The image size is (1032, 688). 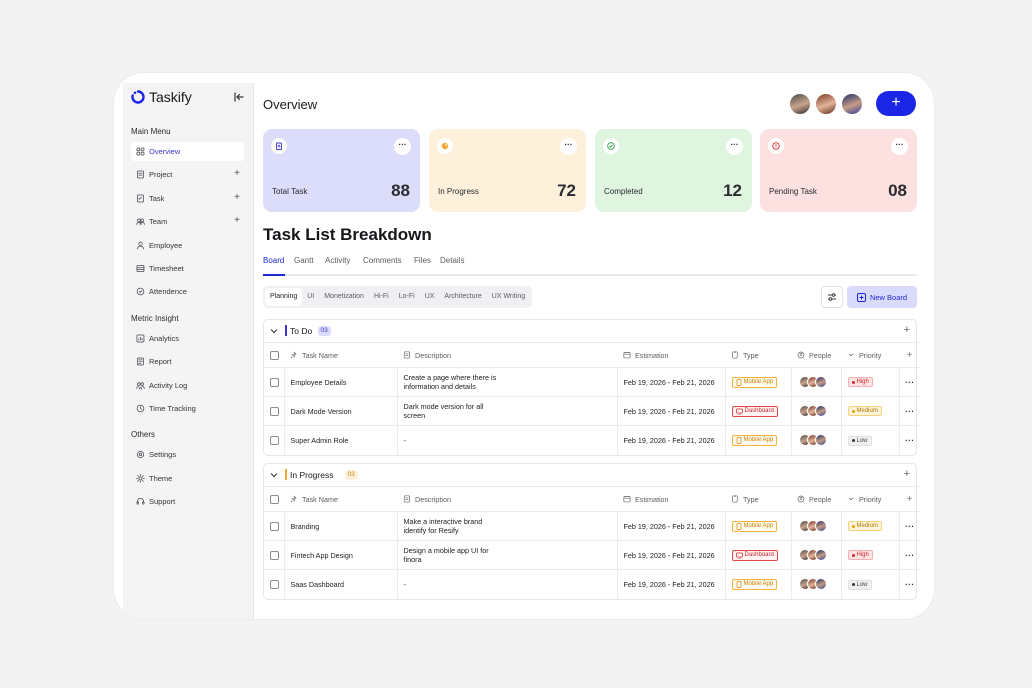 What do you see at coordinates (340, 411) in the screenshot?
I see `task-name: Dark Mode Version` at bounding box center [340, 411].